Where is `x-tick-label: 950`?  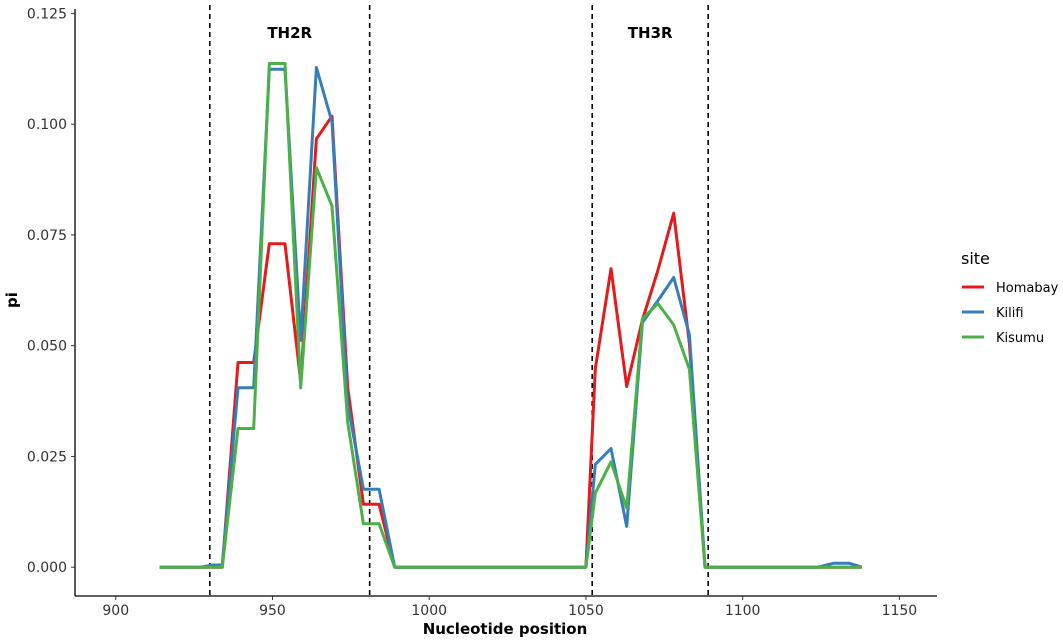
x-tick-label: 950 is located at coordinates (272, 611).